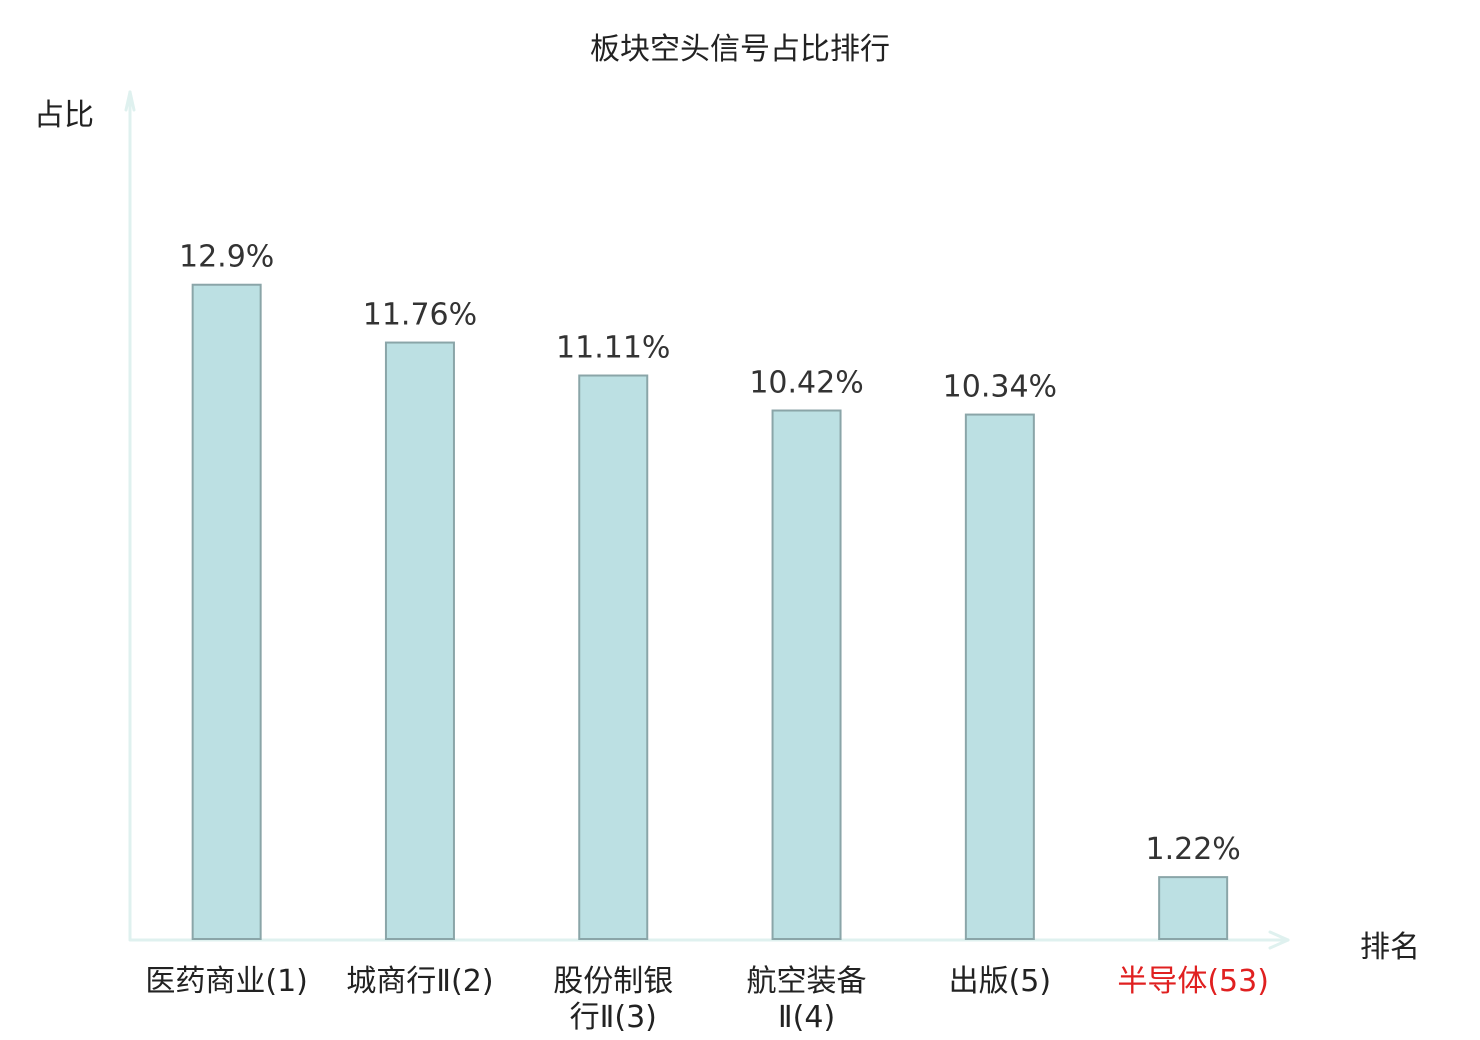  Describe the element at coordinates (1279, 944) in the screenshot. I see `x-axis-arrow-bottom` at that location.